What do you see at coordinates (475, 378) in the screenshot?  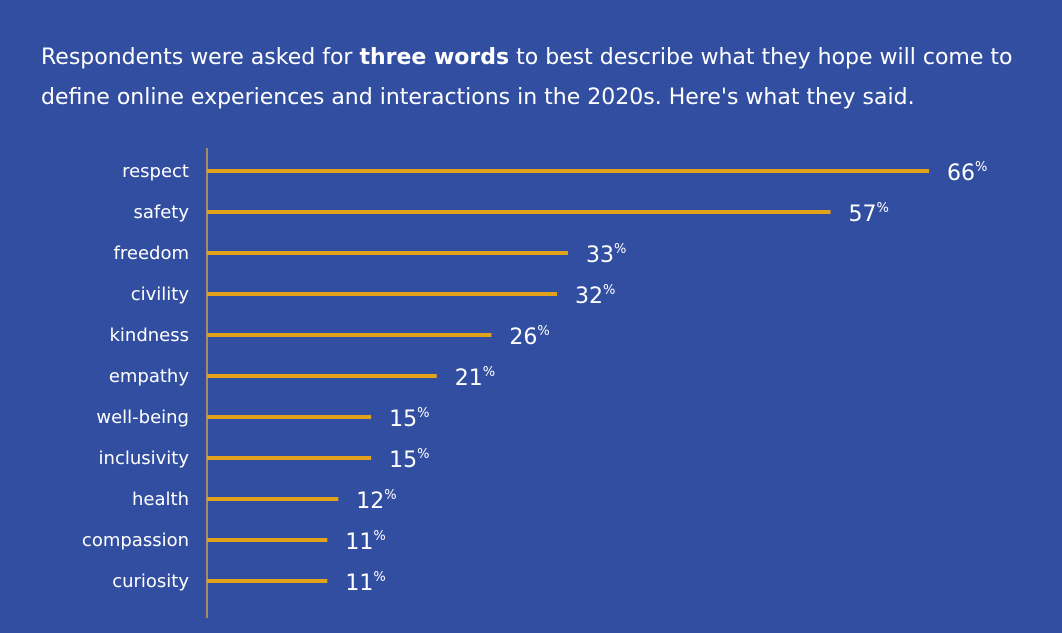 I see `value-label: 21%` at bounding box center [475, 378].